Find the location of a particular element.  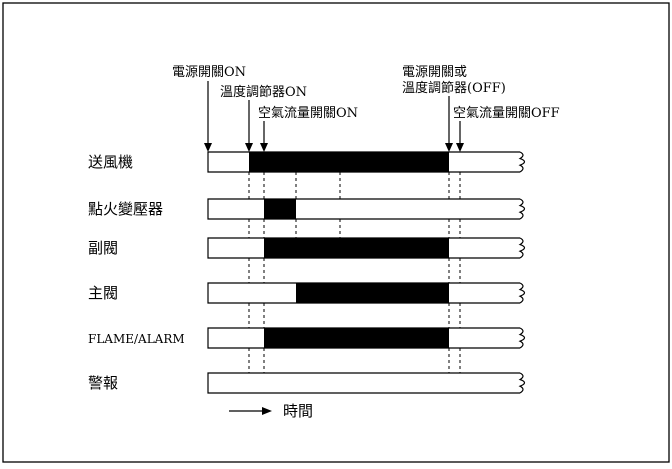

time-axis-label: 時間 is located at coordinates (298, 411).